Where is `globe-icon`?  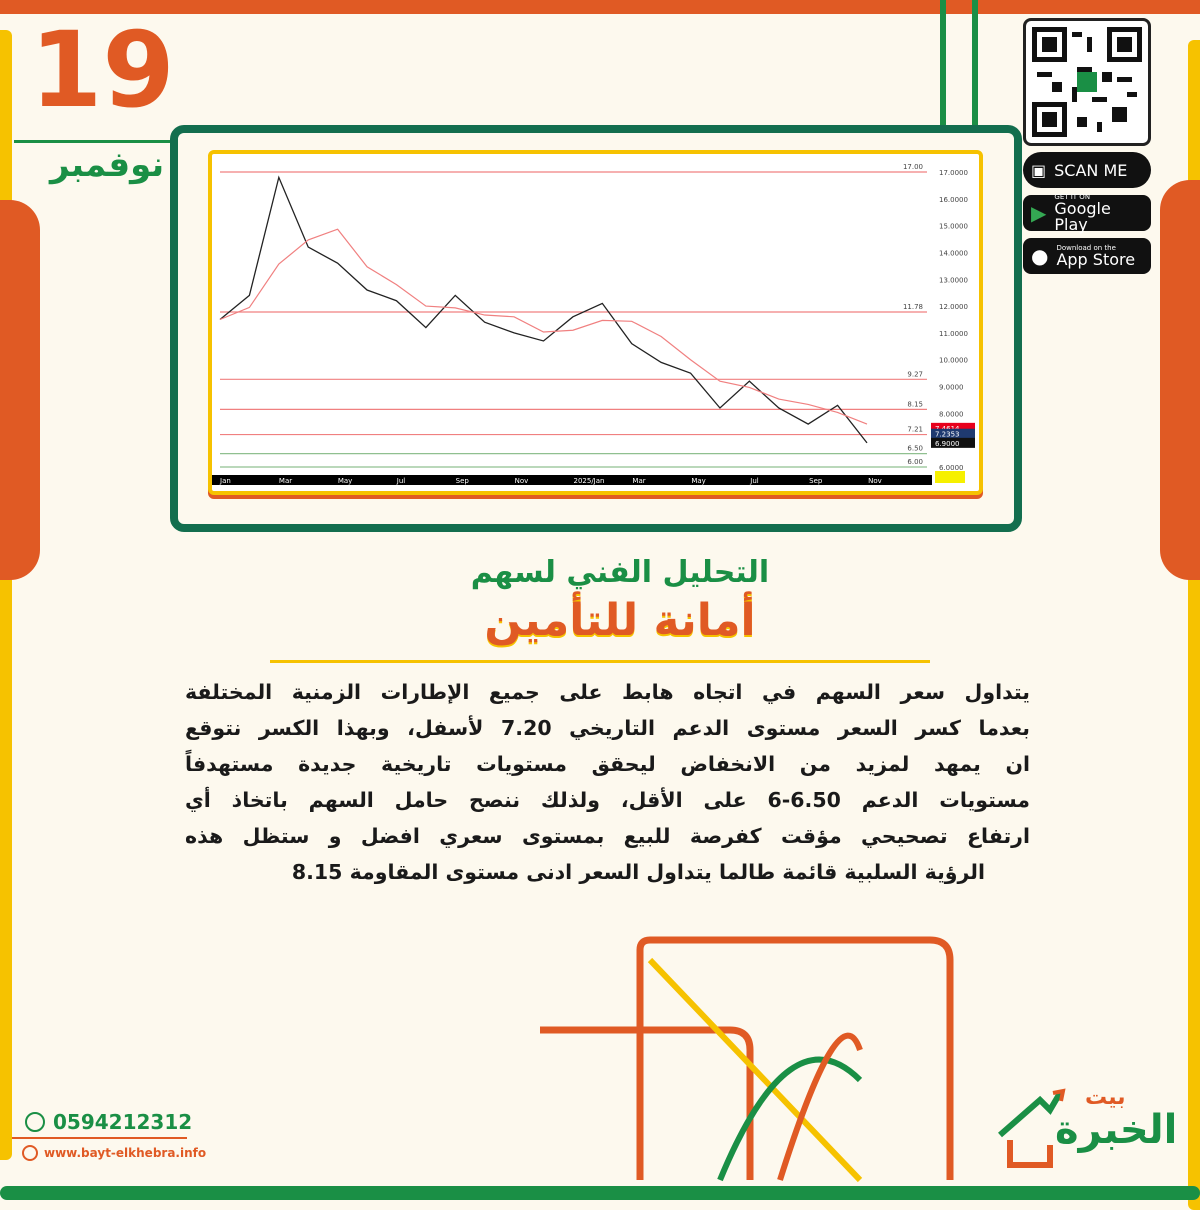
globe-icon is located at coordinates (30, 1153).